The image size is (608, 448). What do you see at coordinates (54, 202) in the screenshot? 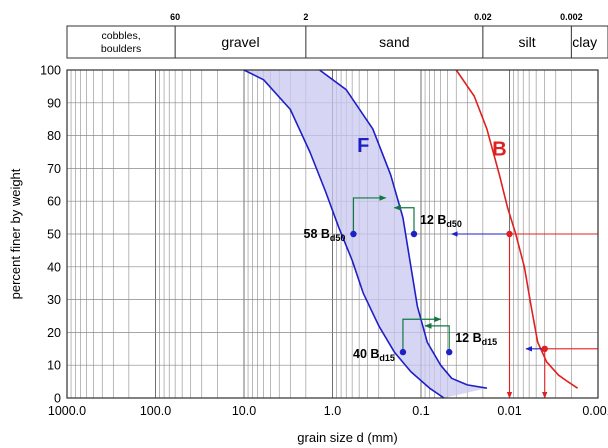
I see `y-tick-label: 60` at bounding box center [54, 202].